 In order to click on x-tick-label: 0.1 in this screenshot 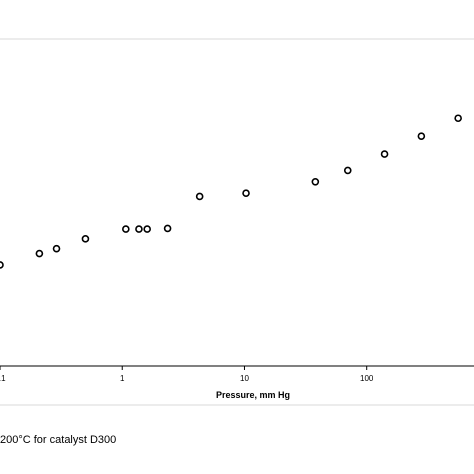, I will do `click(3, 378)`.